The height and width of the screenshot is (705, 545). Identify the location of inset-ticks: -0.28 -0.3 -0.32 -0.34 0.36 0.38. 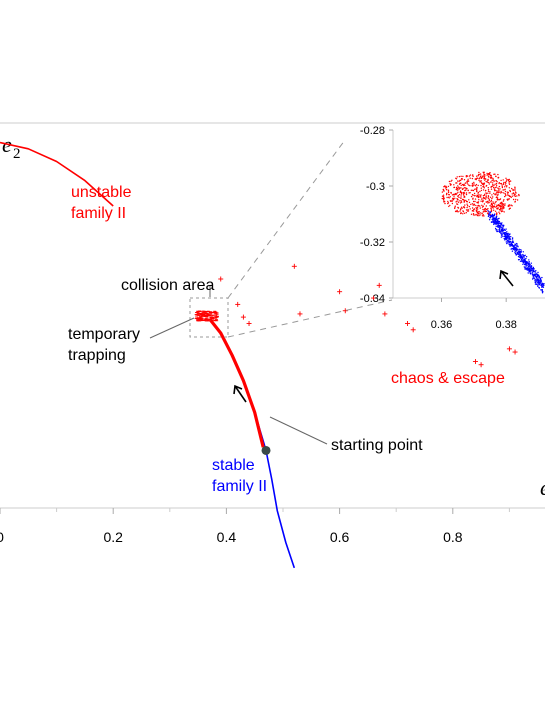
(438, 228).